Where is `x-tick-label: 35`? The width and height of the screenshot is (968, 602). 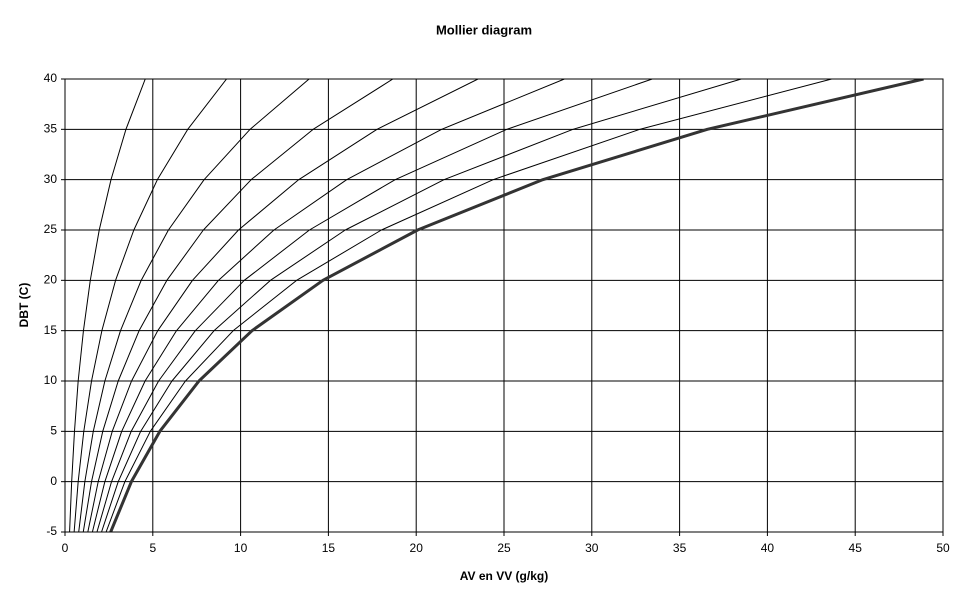
x-tick-label: 35 is located at coordinates (680, 548).